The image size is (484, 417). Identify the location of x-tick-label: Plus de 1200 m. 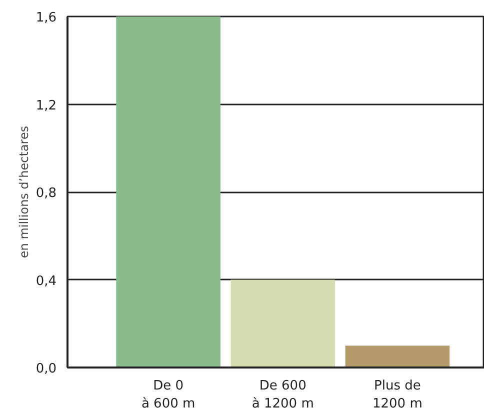
(397, 395).